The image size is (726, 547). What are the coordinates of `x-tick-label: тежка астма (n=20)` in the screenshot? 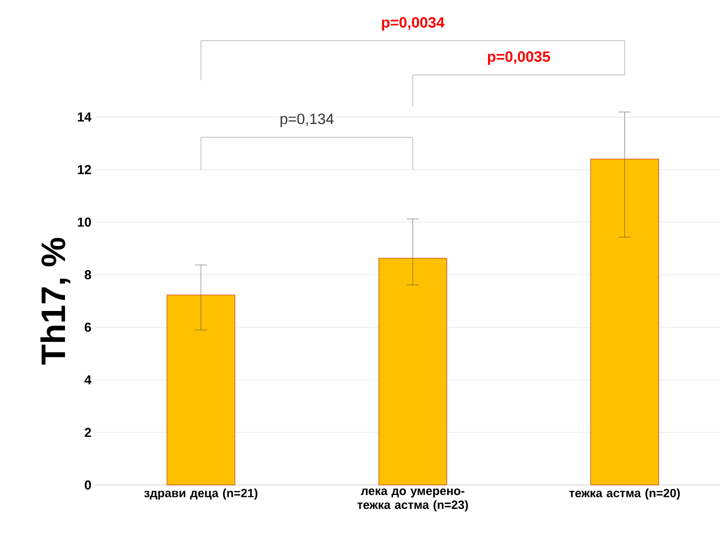 It's located at (624, 494).